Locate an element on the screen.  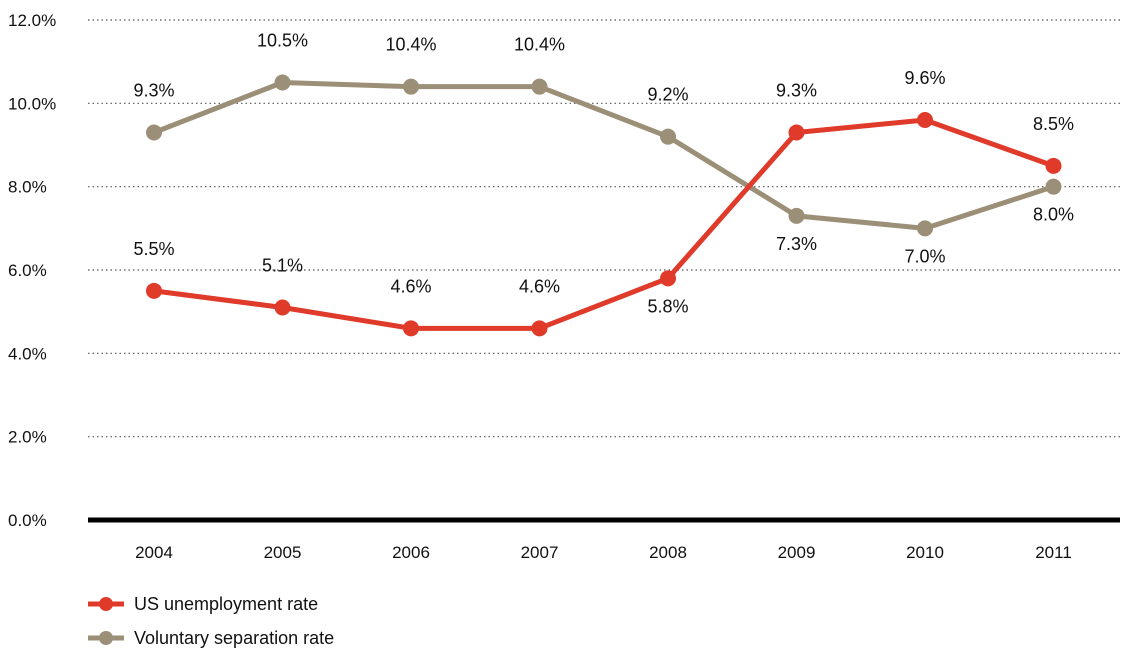
y-tick-label: 4.0% is located at coordinates (27, 353).